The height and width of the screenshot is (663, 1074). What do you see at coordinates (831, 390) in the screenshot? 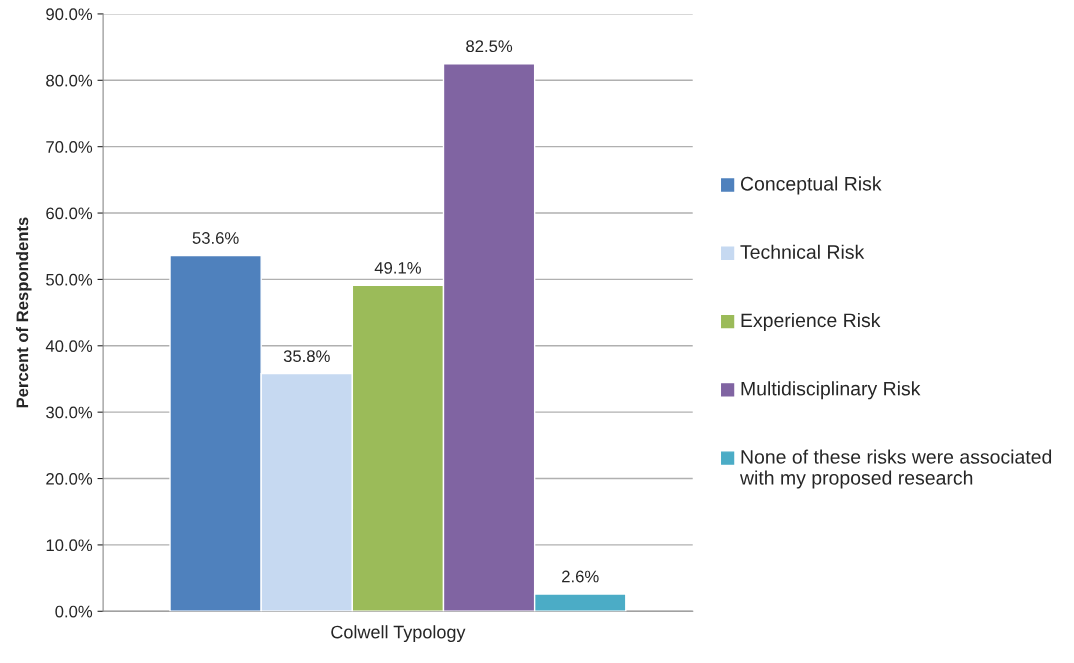
I see `legend-label: Multidisciplinary Risk` at bounding box center [831, 390].